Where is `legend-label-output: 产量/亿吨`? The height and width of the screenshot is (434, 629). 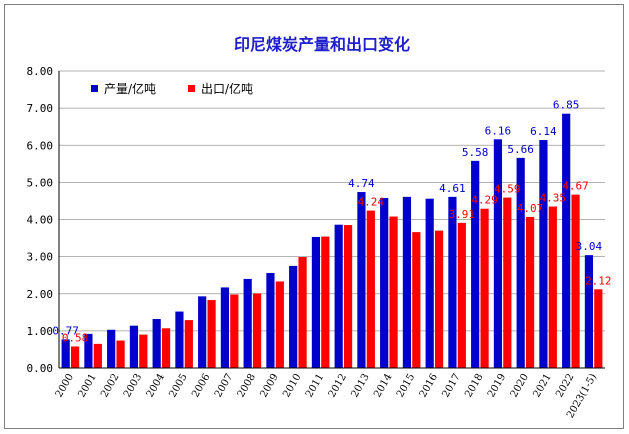
legend-label-output: 产量/亿吨 is located at coordinates (130, 88).